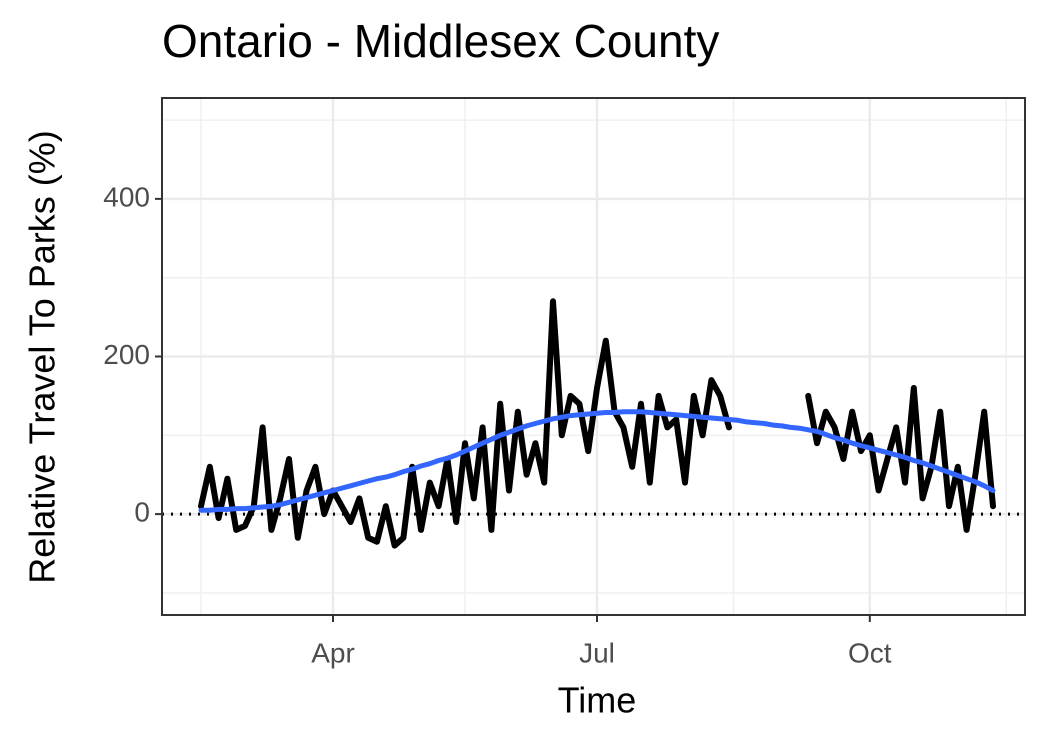 Image resolution: width=1050 pixels, height=755 pixels. I want to click on x-axis-label: Time, so click(597, 700).